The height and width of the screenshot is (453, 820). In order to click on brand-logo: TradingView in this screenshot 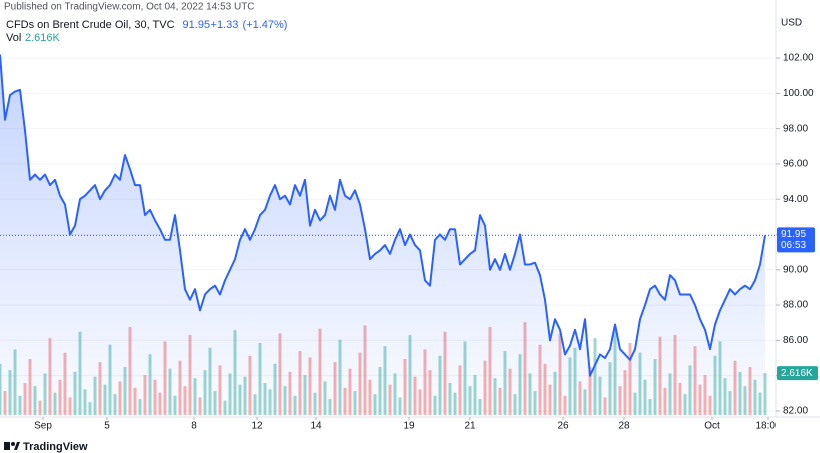, I will do `click(46, 447)`.